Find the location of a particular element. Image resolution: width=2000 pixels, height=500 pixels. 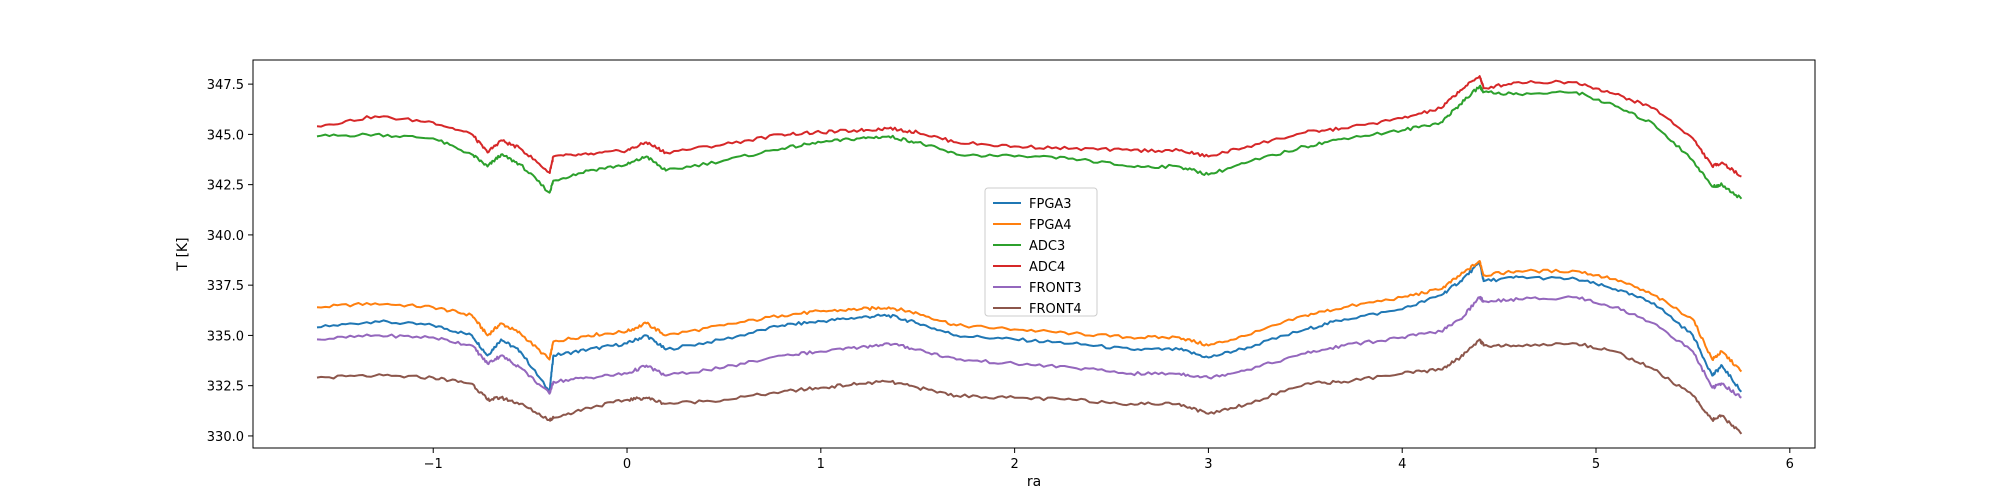

y-tick-label: 347.5 is located at coordinates (225, 85).